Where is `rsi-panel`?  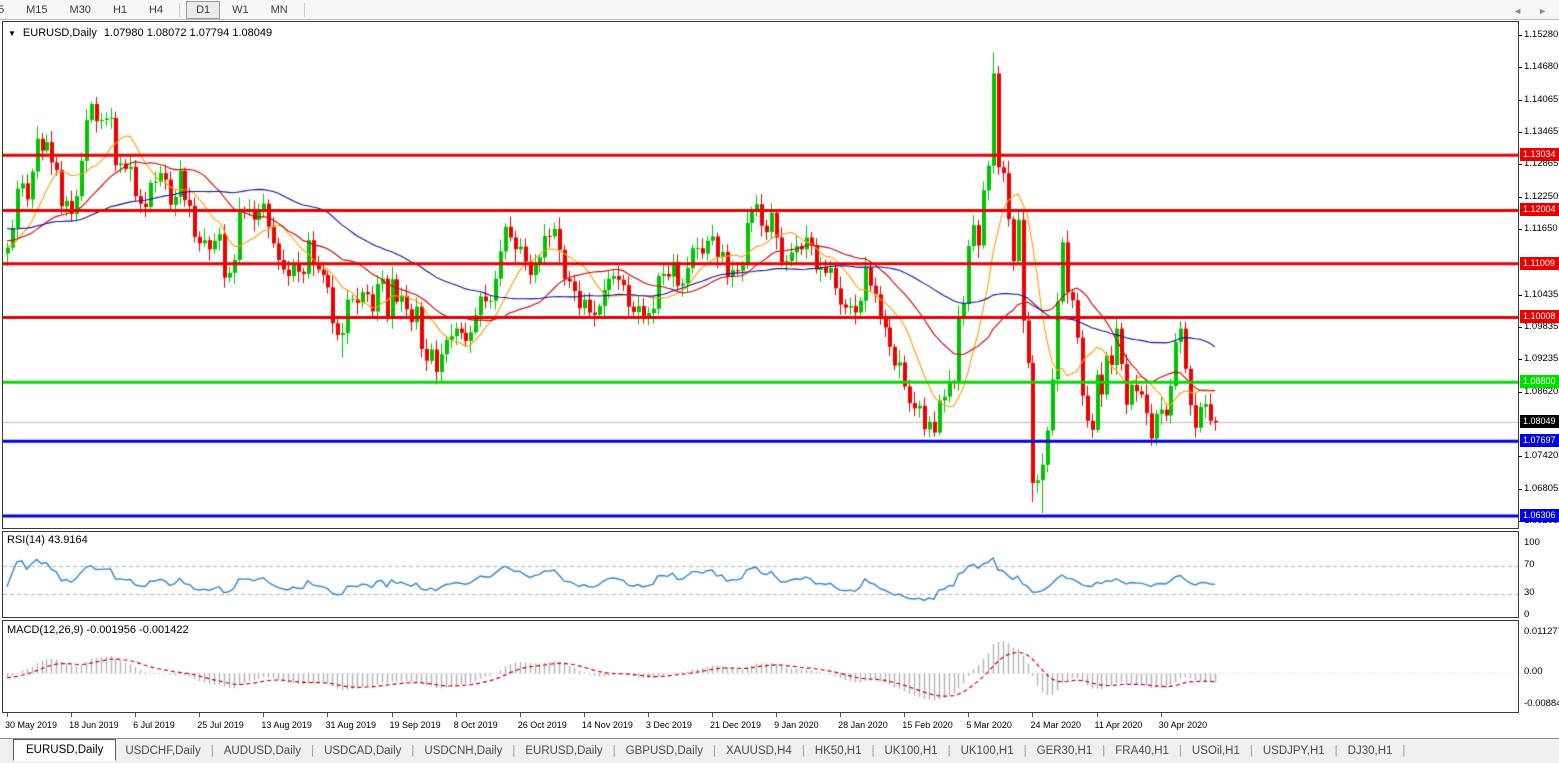
rsi-panel is located at coordinates (760, 574).